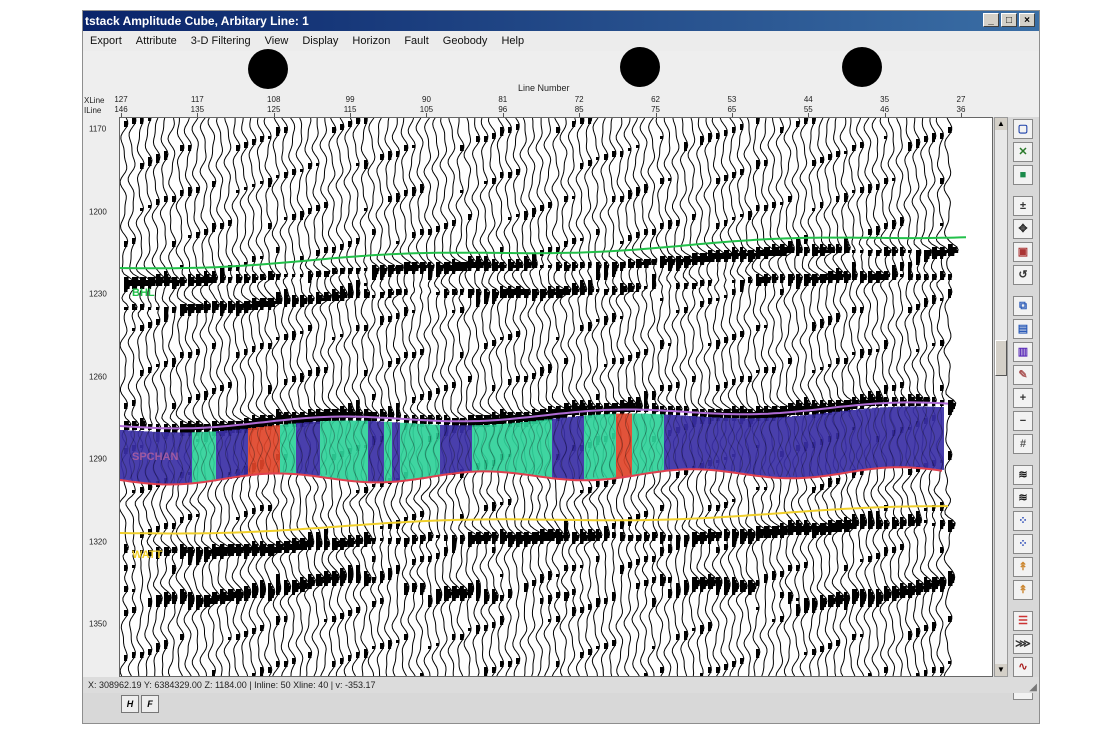 The image size is (1100, 740). I want to click on spchan-zone, so click(532, 445).